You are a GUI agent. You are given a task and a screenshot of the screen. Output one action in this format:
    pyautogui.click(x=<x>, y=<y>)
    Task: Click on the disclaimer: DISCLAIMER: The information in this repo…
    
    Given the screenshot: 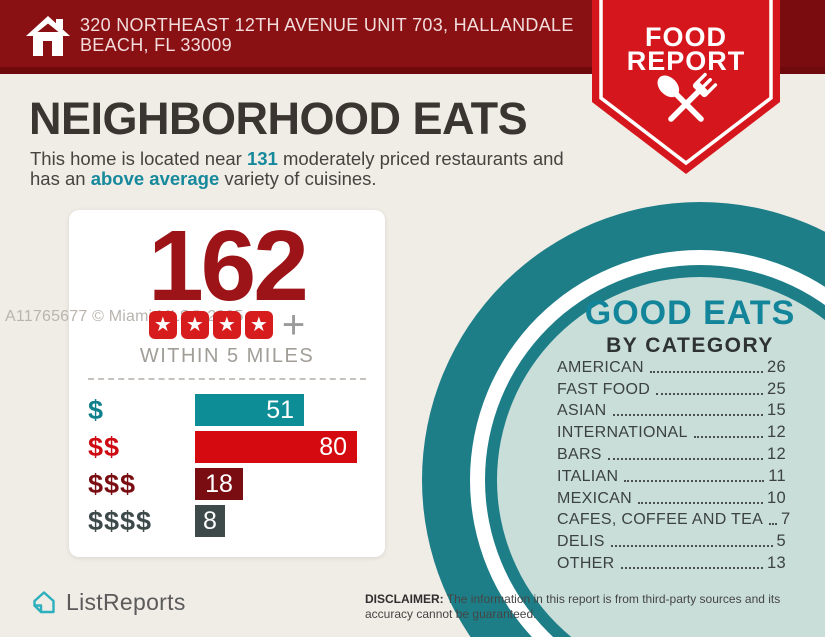 What is the action you would take?
    pyautogui.click(x=581, y=607)
    